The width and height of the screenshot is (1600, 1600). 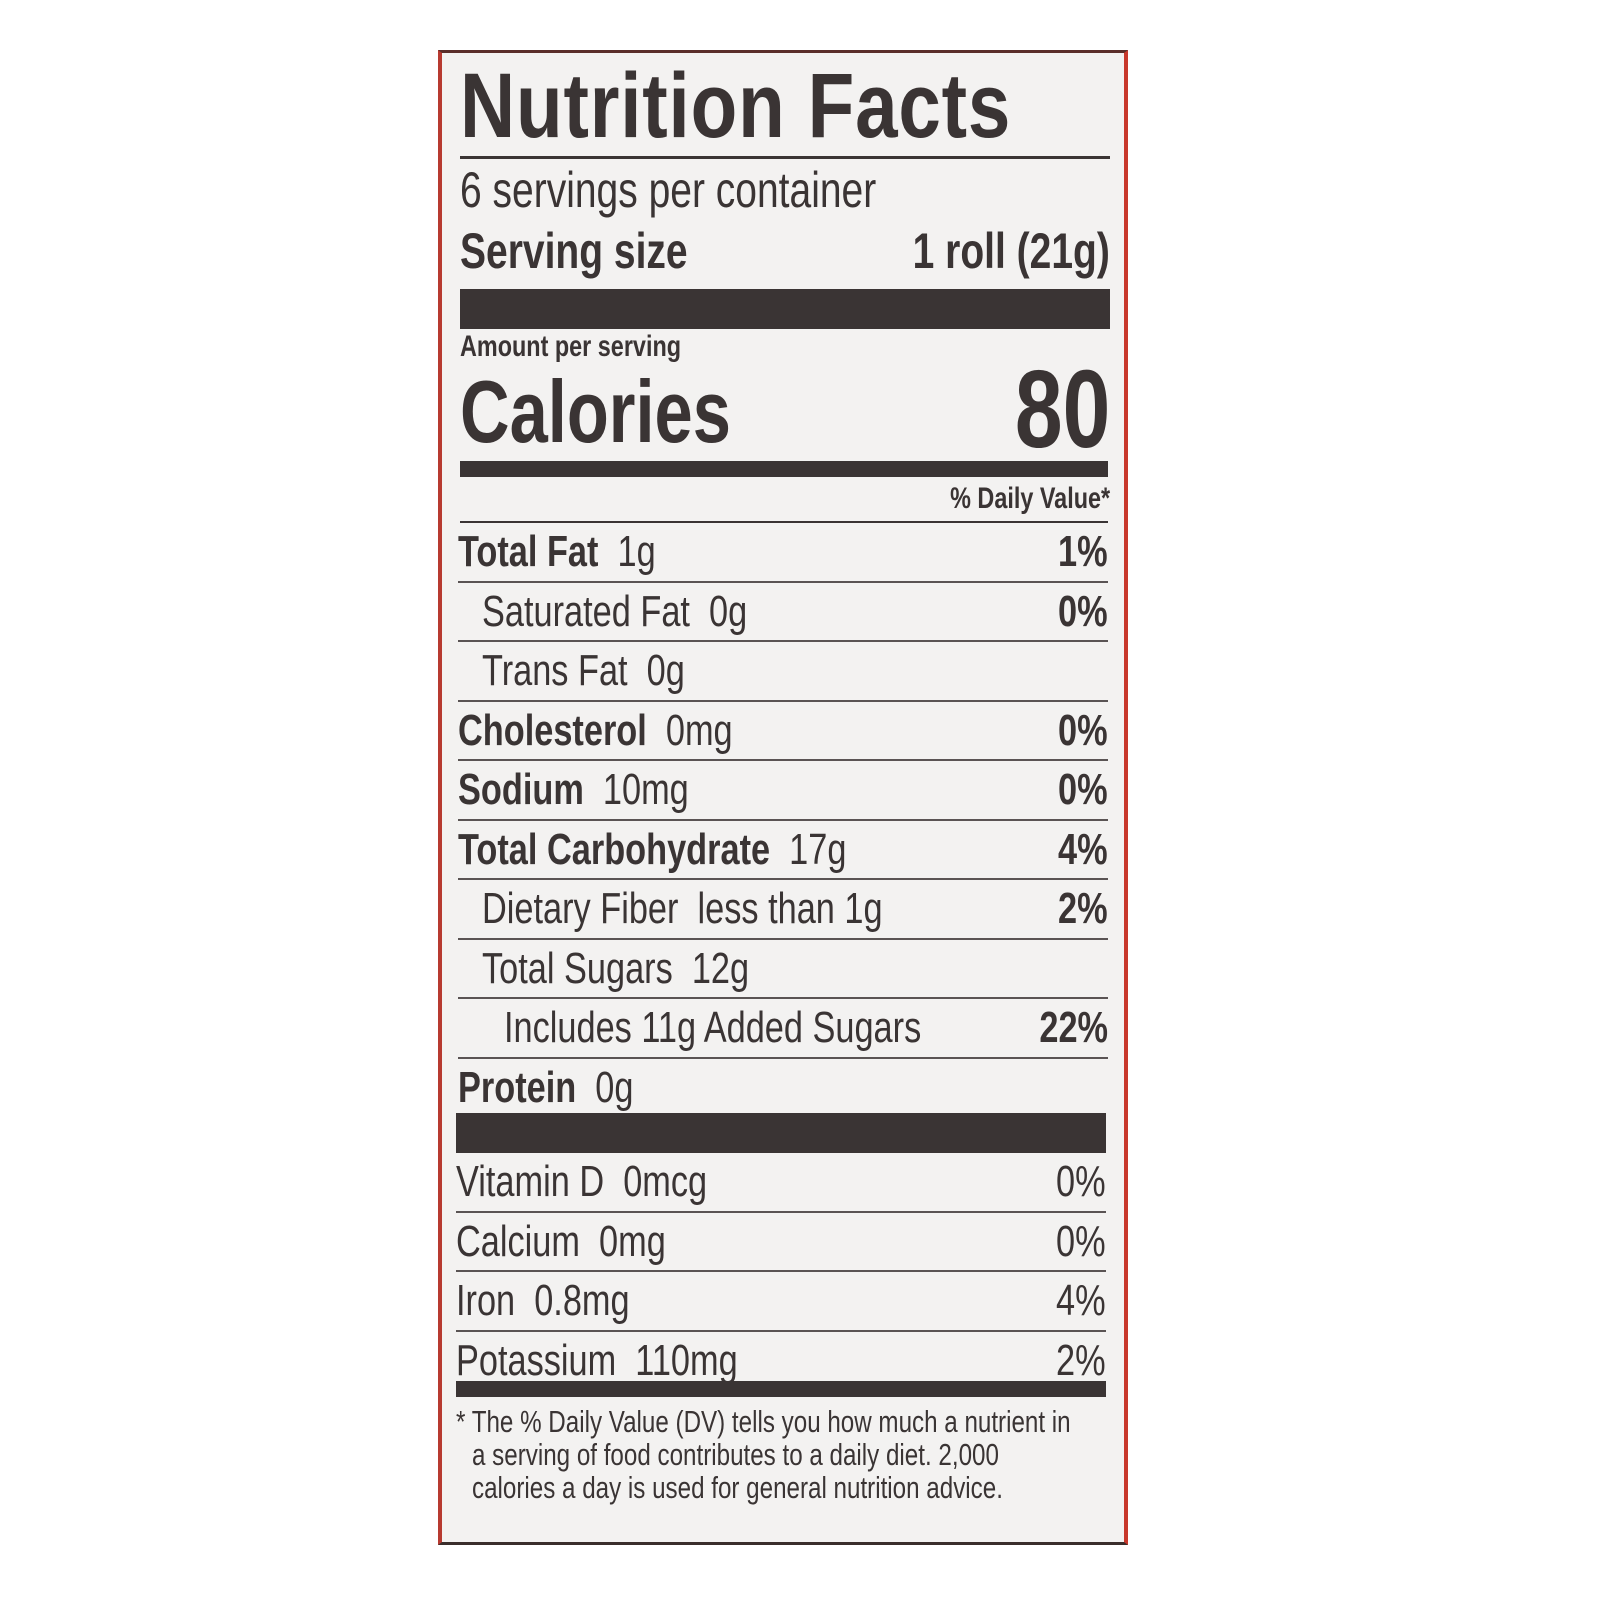 I want to click on vitamin-row-calcium: Calcium 0mg 0%, so click(x=781, y=1242).